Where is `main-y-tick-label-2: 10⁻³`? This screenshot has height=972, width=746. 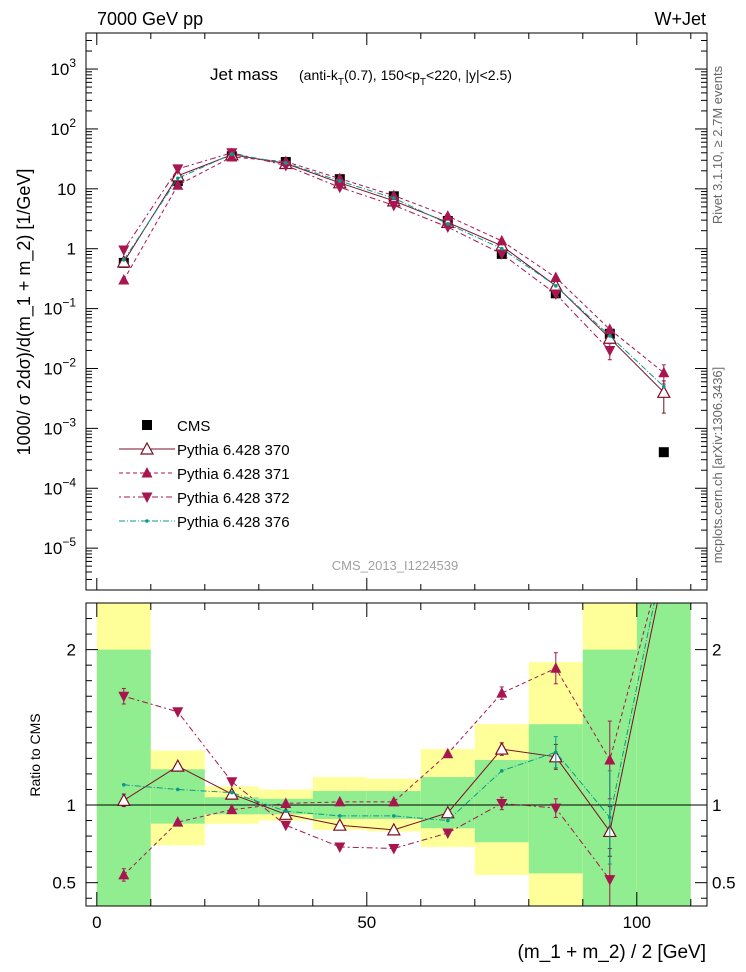
main-y-tick-label-2: 10⁻³ is located at coordinates (59, 426).